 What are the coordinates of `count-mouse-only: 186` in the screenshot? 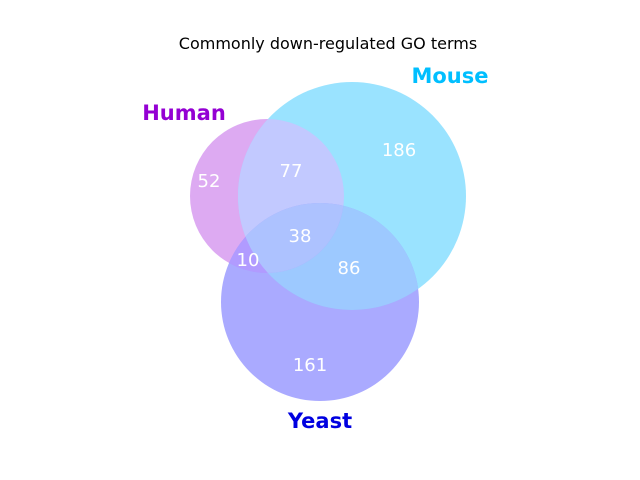 It's located at (399, 150).